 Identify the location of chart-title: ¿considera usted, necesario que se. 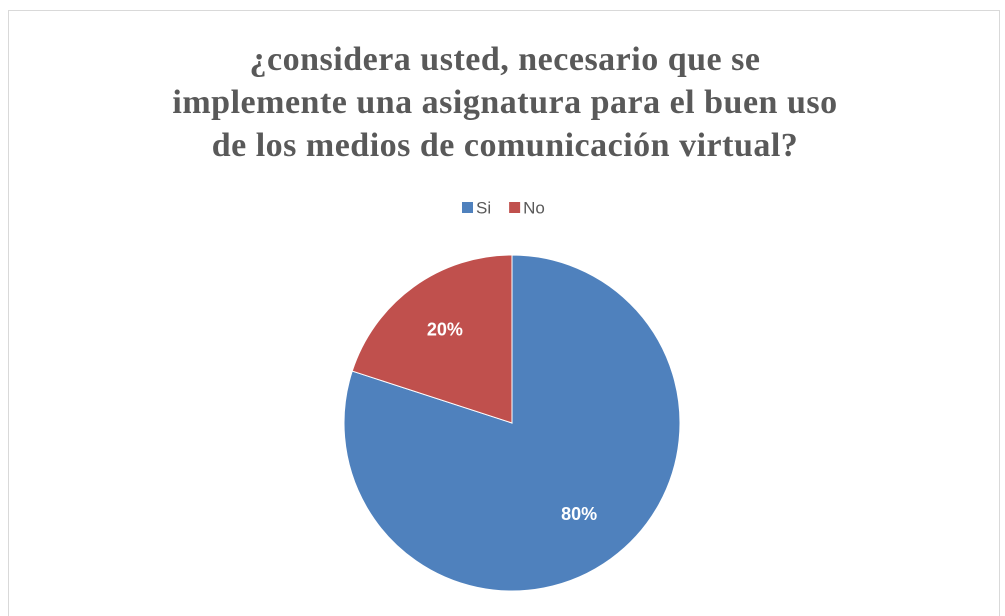
(505, 59).